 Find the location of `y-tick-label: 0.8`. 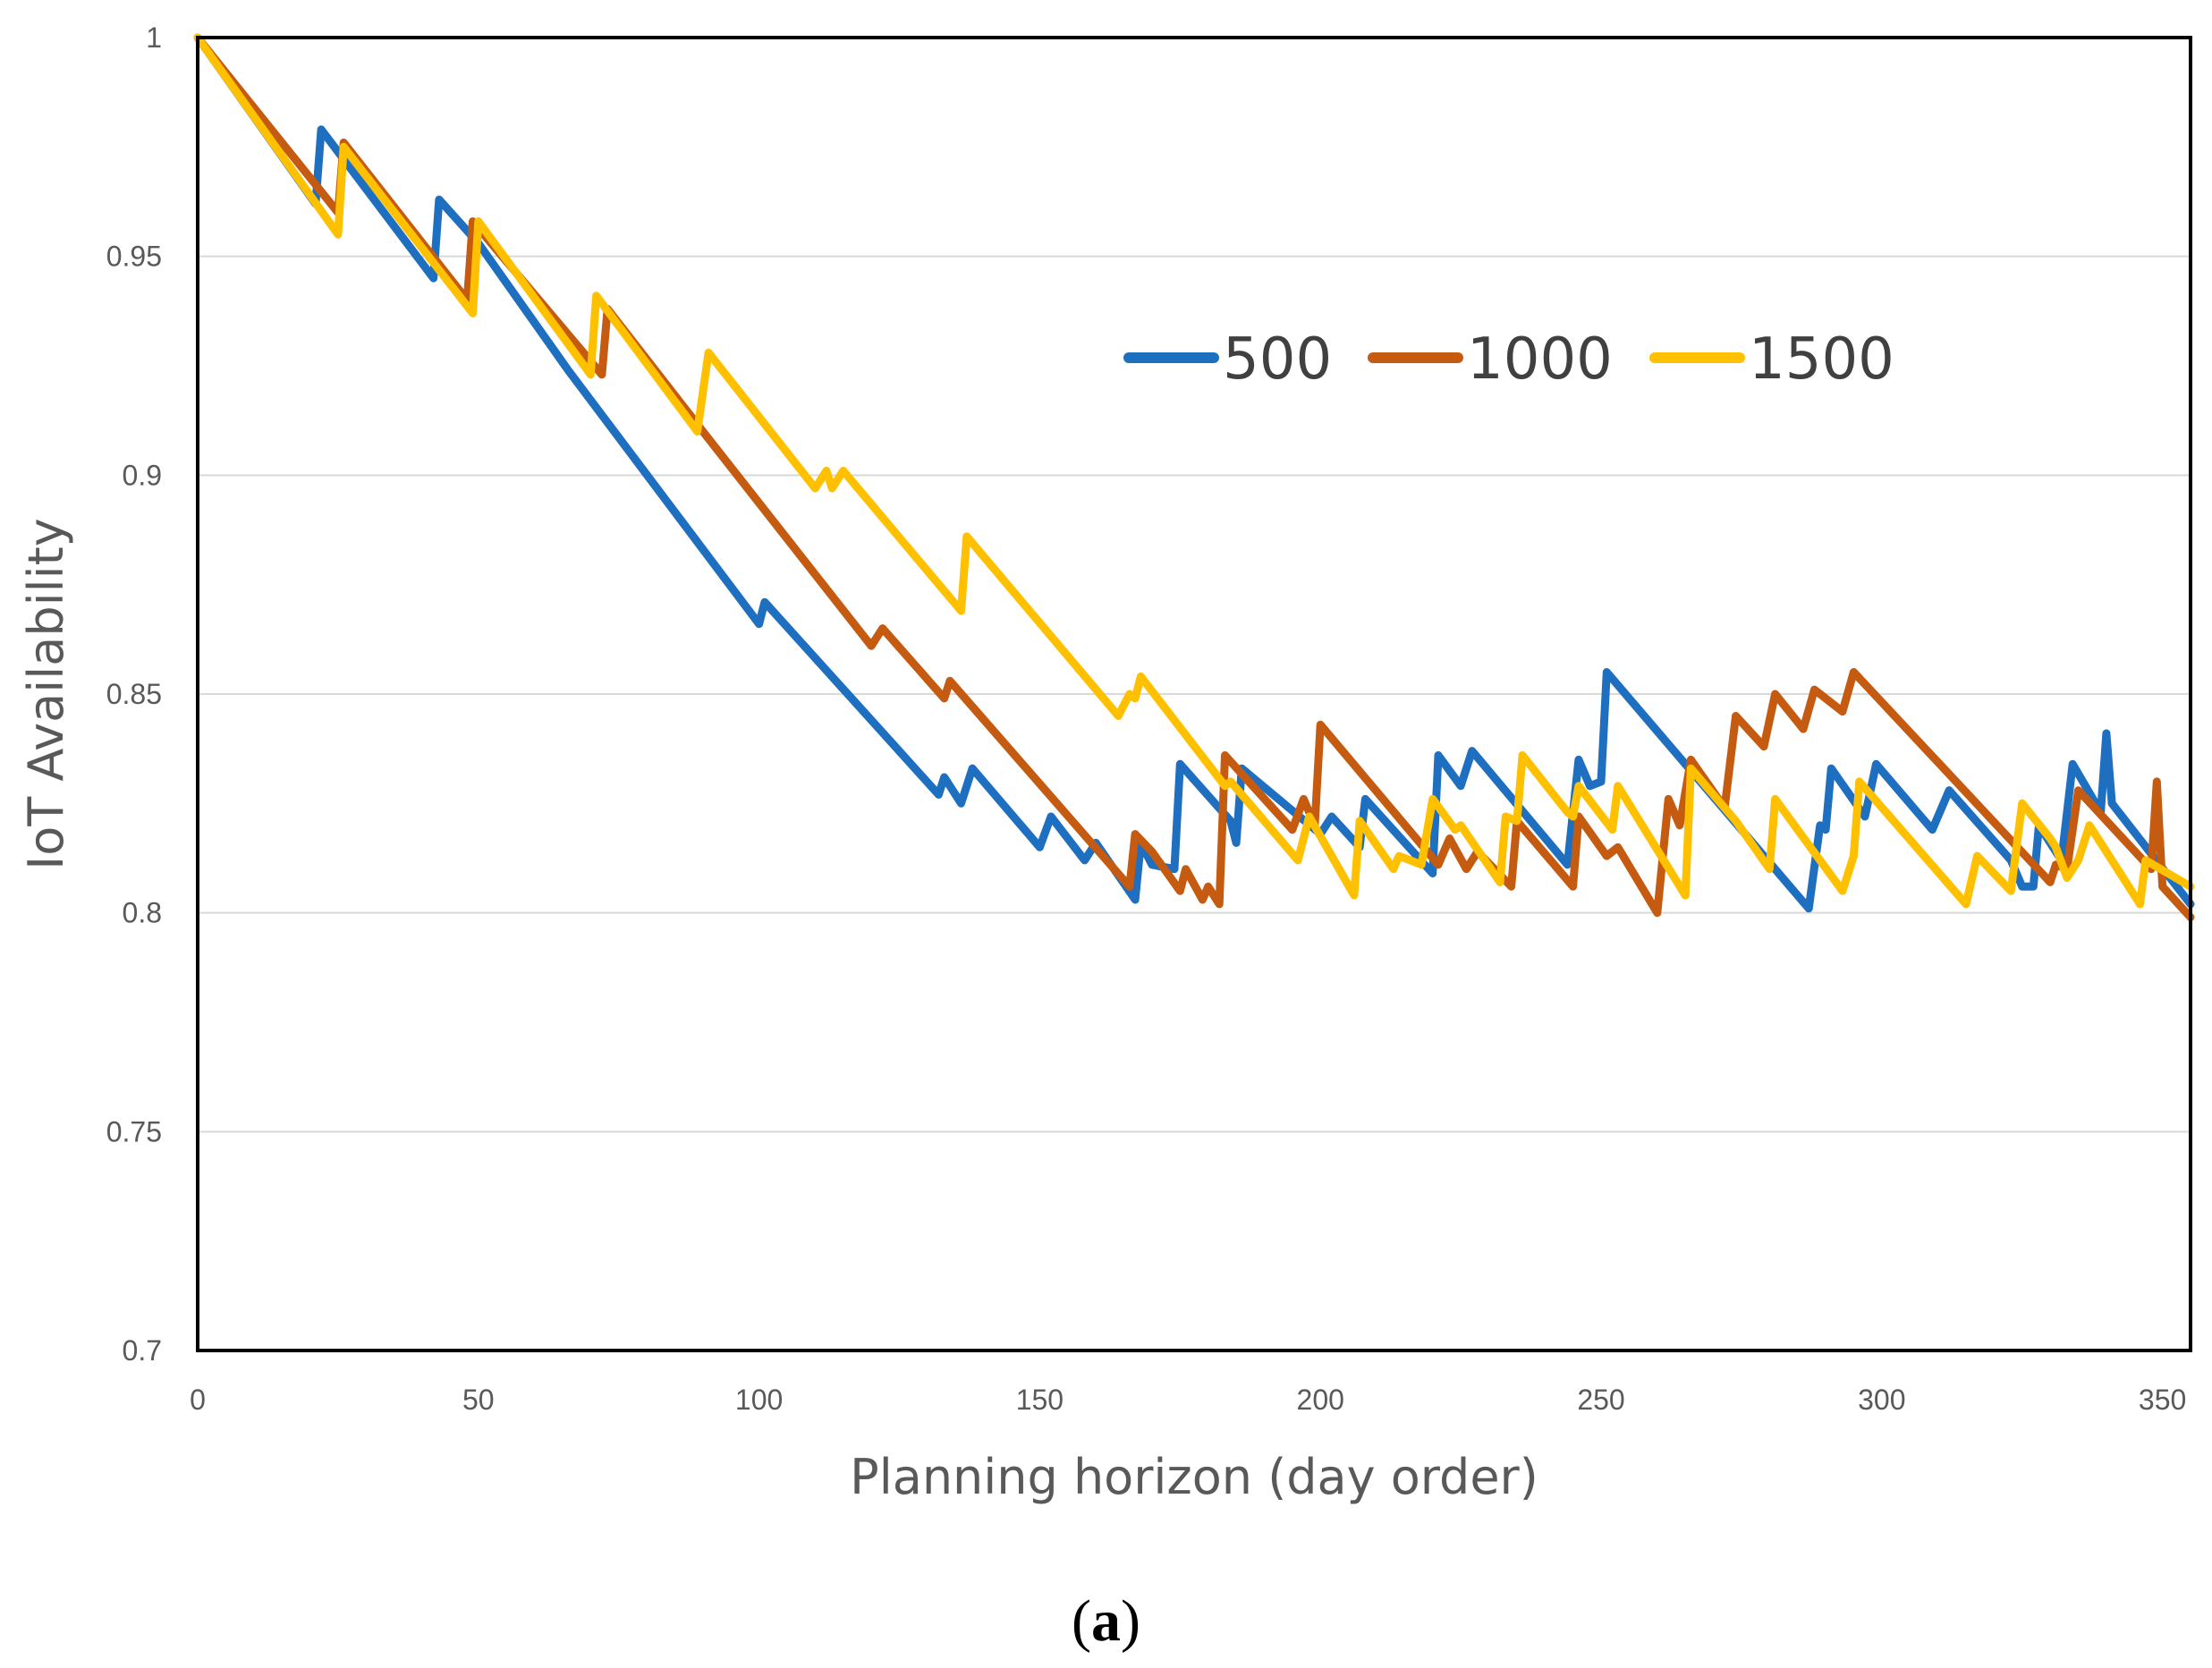

y-tick-label: 0.8 is located at coordinates (143, 913).